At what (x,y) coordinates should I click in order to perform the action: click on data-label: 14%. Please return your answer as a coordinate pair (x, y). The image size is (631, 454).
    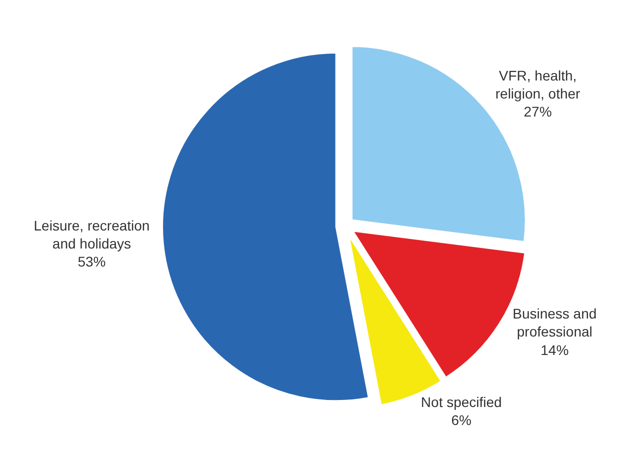
    Looking at the image, I should click on (554, 350).